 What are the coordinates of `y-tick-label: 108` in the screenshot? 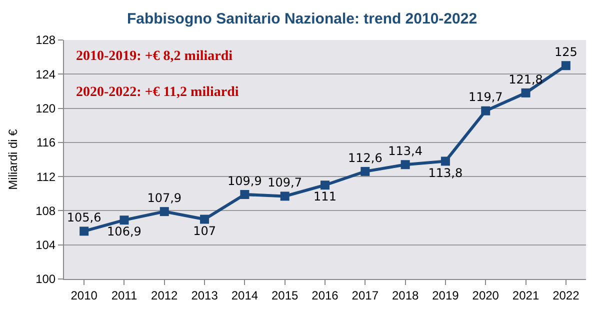 It's located at (46, 211).